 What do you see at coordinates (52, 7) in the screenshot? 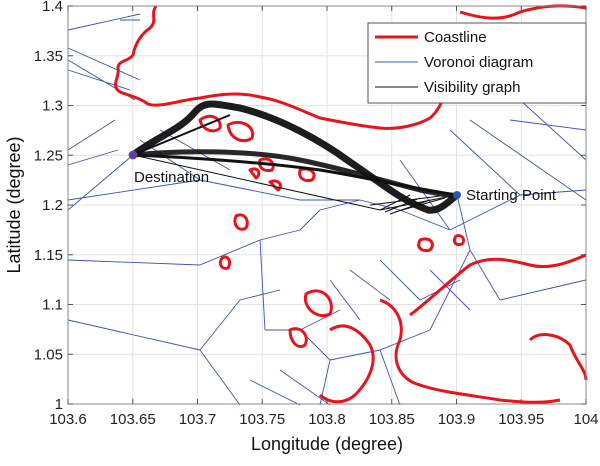
I see `y-tick-label: 1.4` at bounding box center [52, 7].